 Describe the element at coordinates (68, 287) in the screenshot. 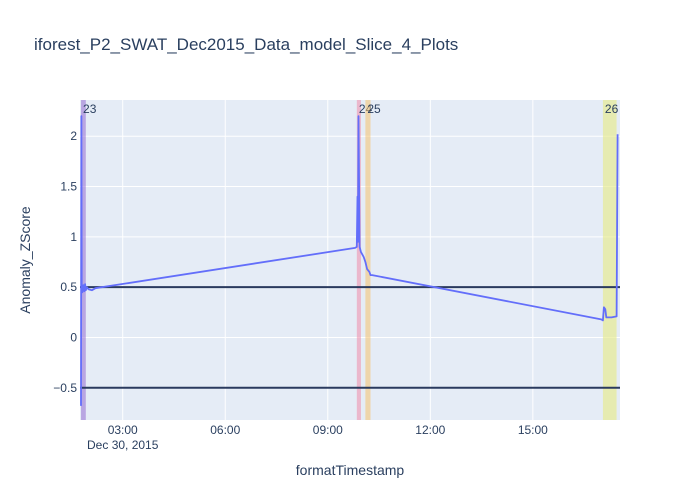

I see `y-tick-label: 0.5` at that location.